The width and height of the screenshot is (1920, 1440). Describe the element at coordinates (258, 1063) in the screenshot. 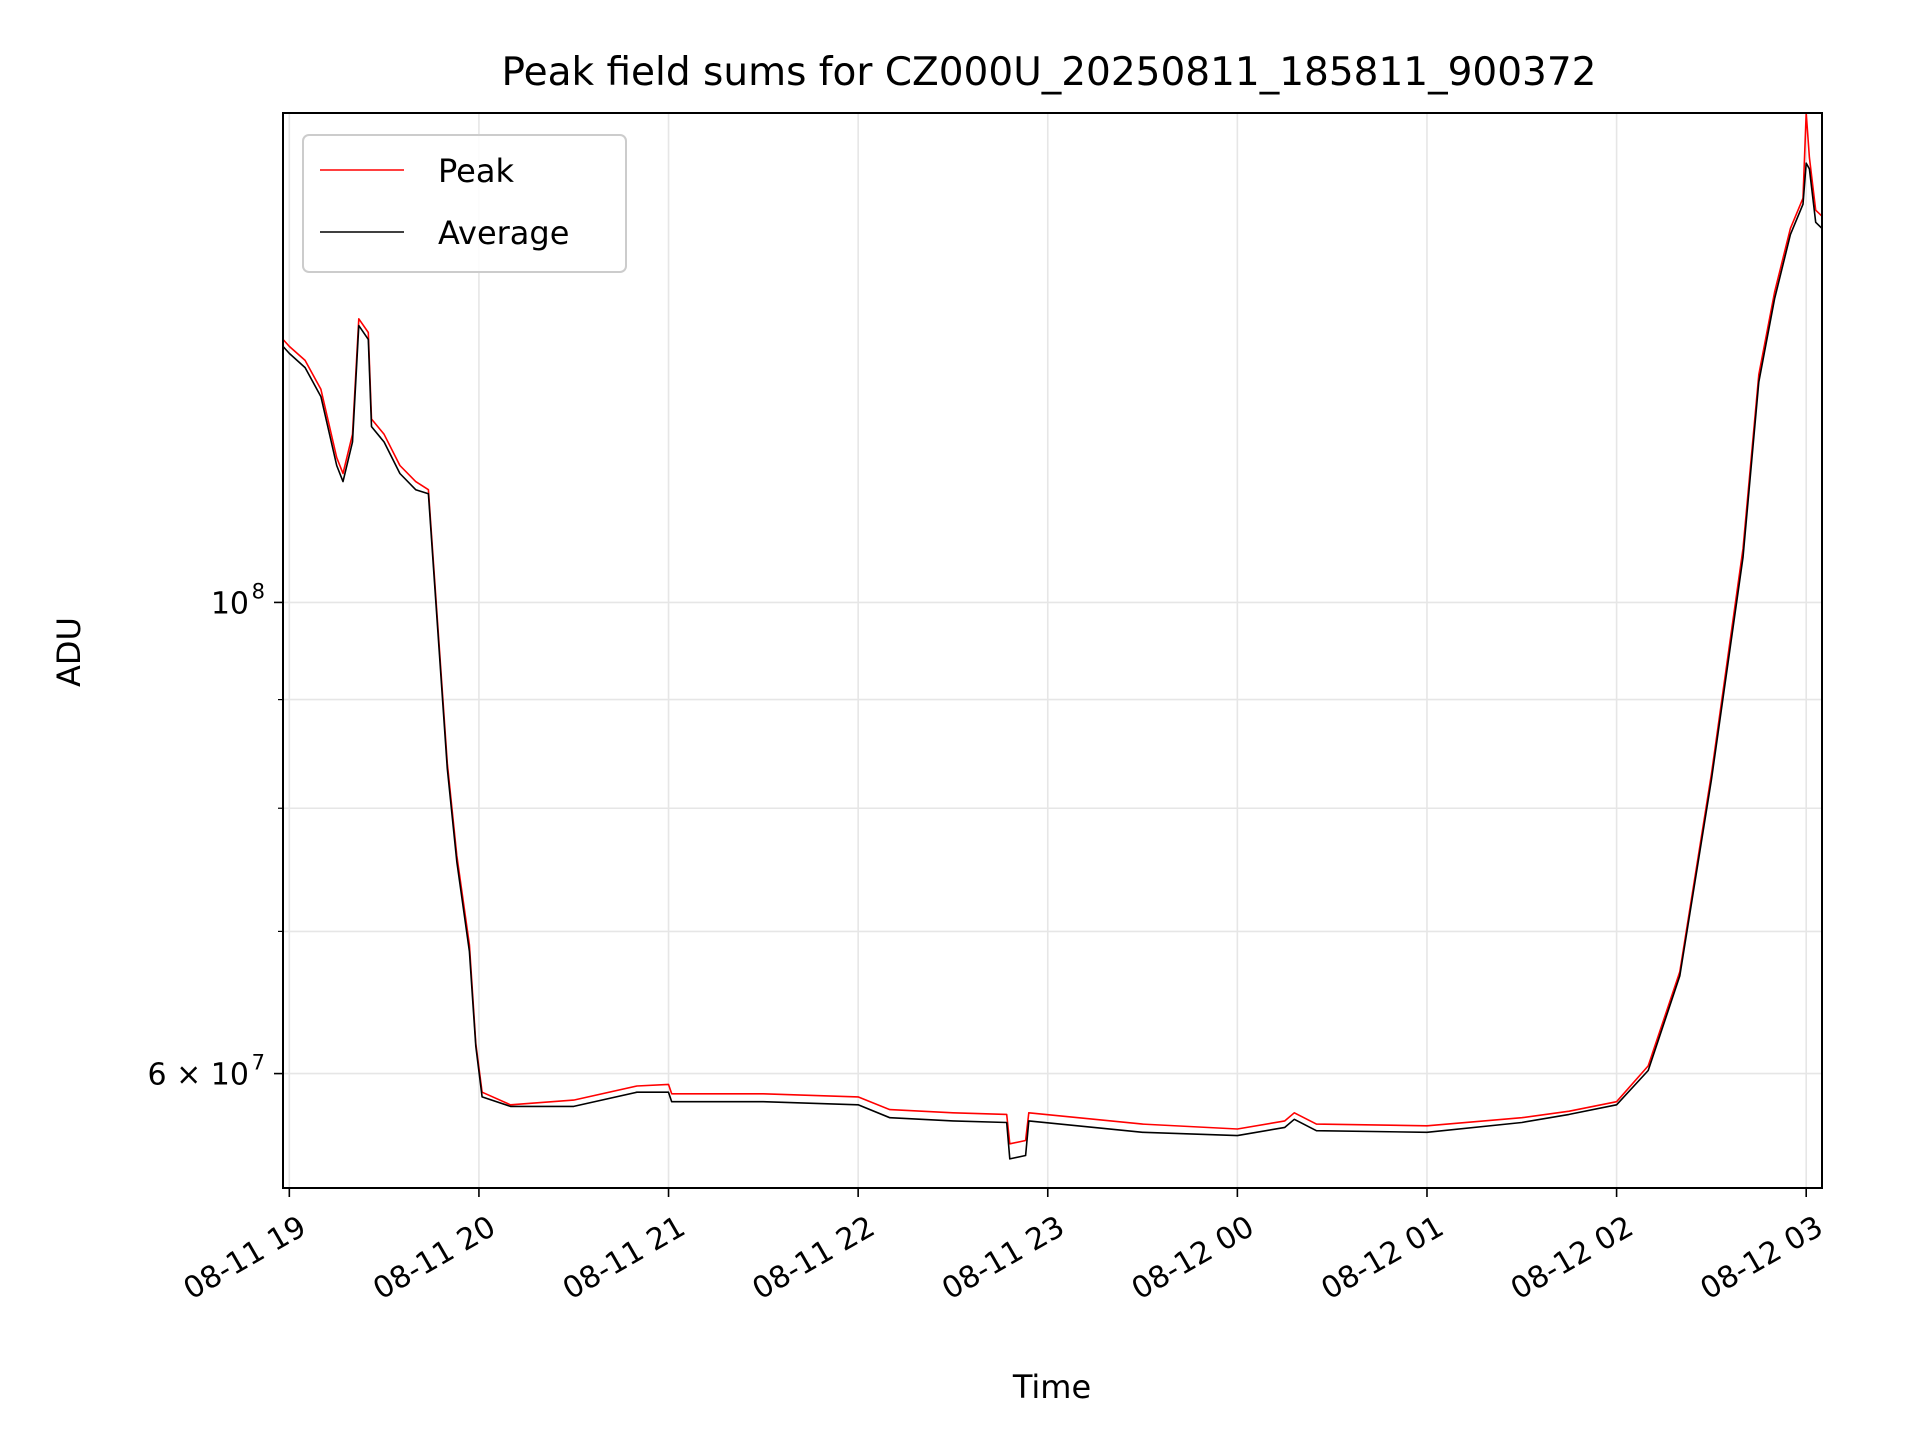

I see `y-tick-label-exponent: 7` at that location.